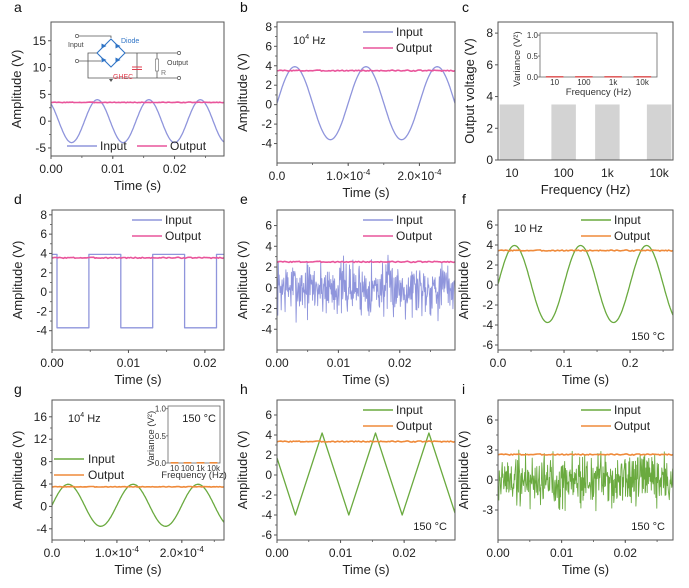  What do you see at coordinates (199, 419) in the screenshot?
I see `inset-temperature-annotation: 150 °C` at bounding box center [199, 419].